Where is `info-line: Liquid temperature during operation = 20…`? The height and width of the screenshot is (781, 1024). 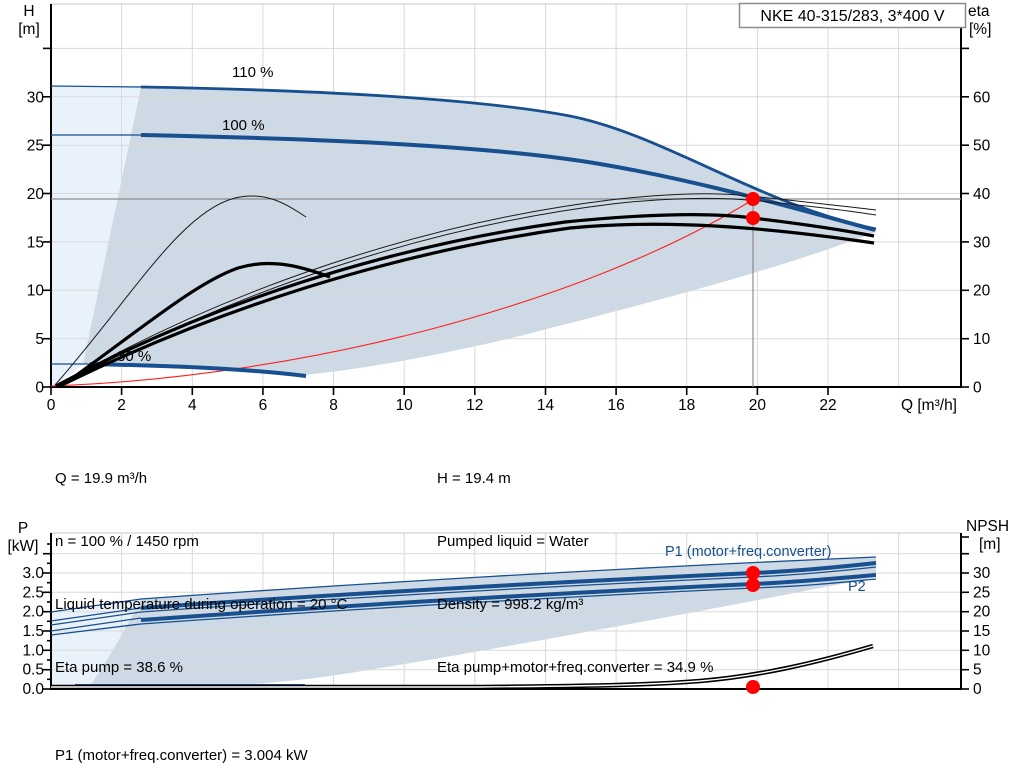 info-line: Liquid temperature during operation = 20… is located at coordinates (201, 604).